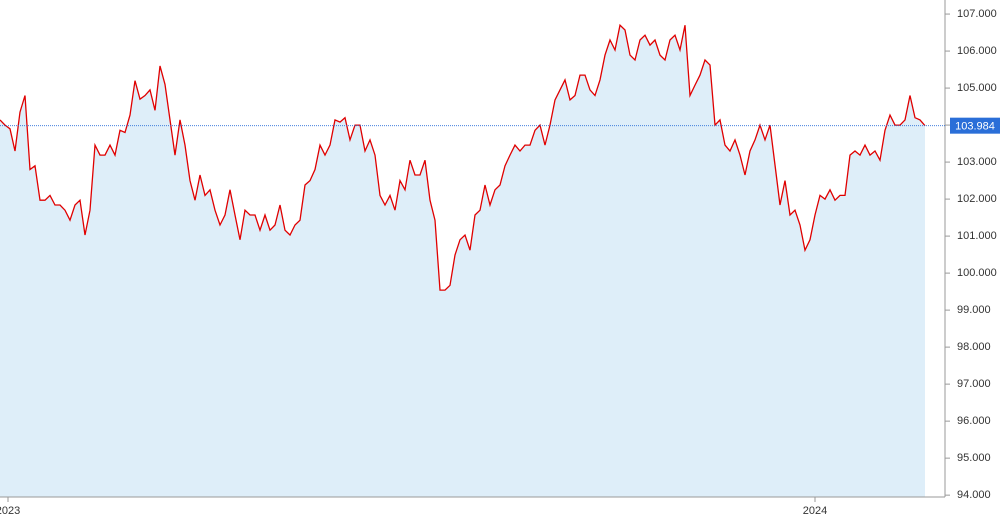 The height and width of the screenshot is (519, 1000). What do you see at coordinates (815, 509) in the screenshot?
I see `x-tick-label: 2024` at bounding box center [815, 509].